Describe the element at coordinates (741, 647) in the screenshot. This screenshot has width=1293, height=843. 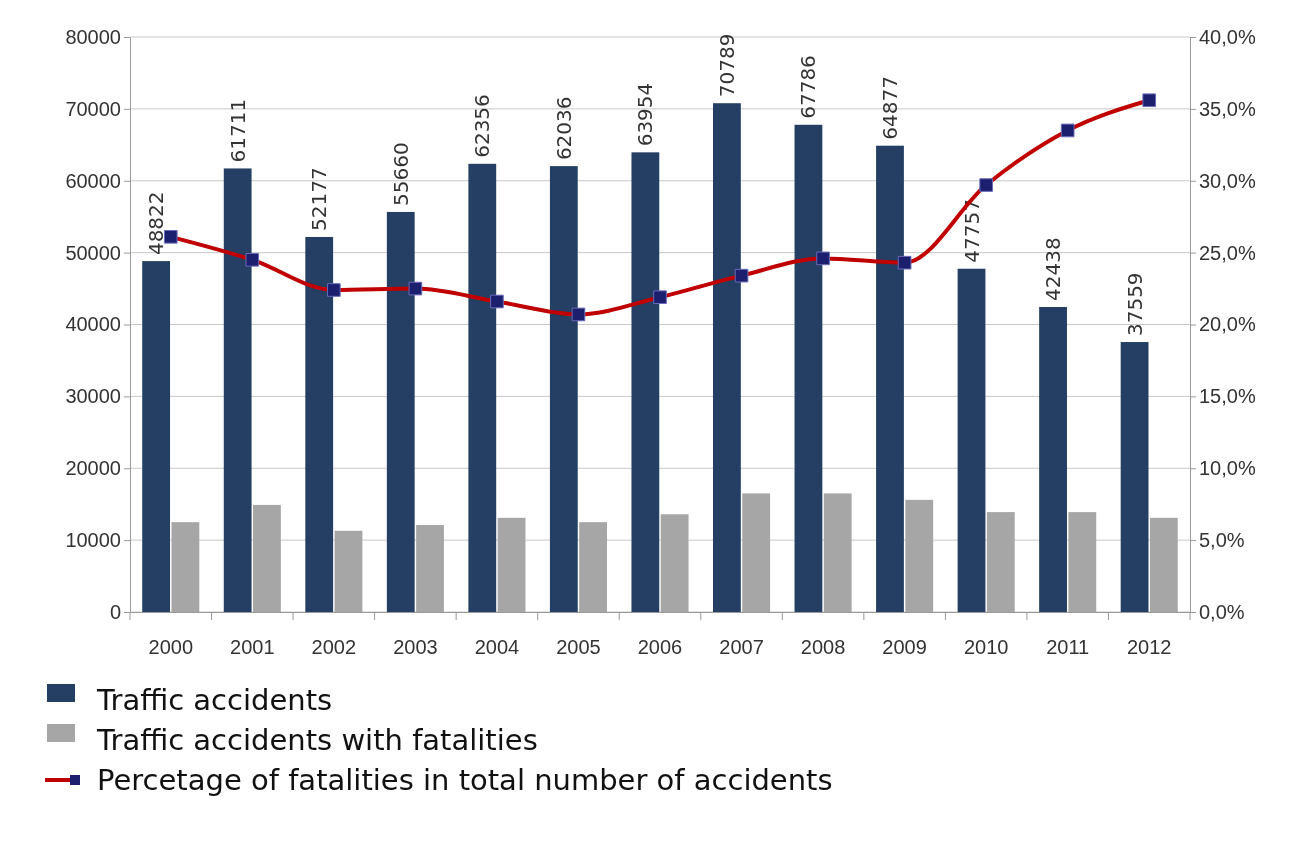
I see `x-tick-label: 2007` at that location.